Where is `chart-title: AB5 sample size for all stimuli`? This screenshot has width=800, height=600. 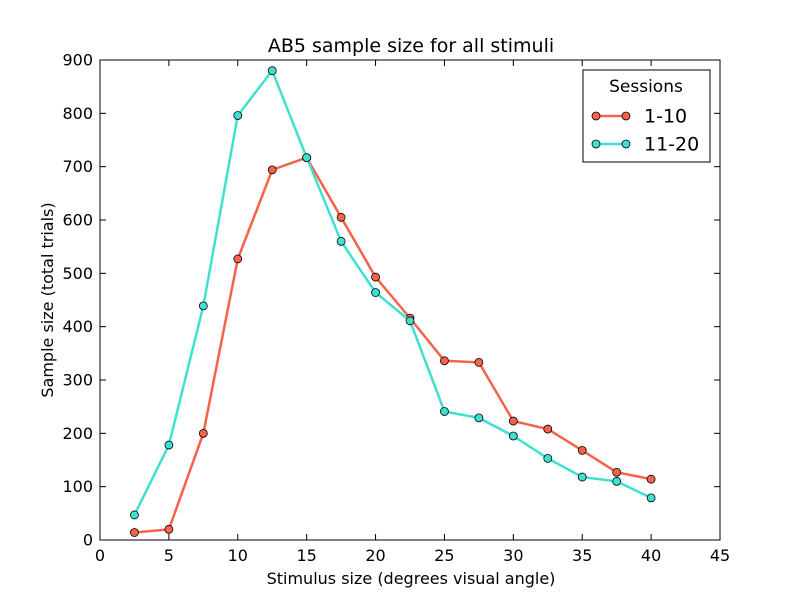
chart-title: AB5 sample size for all stimuli is located at coordinates (411, 46).